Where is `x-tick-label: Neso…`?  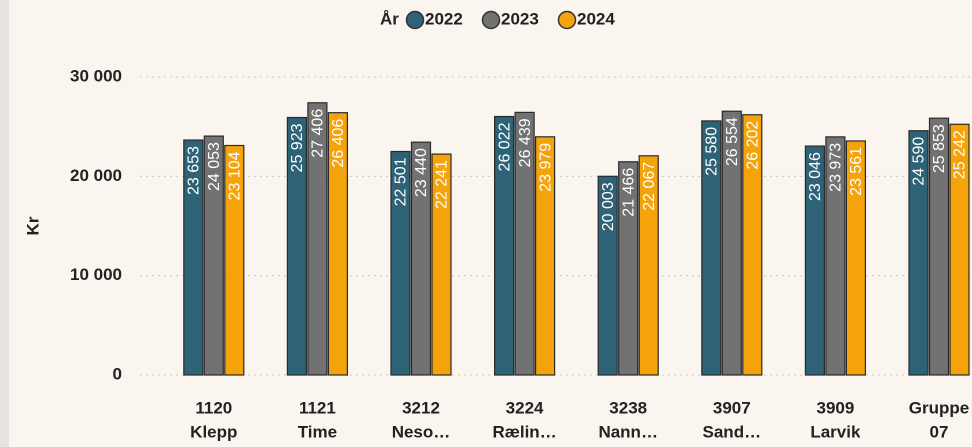
x-tick-label: Neso… is located at coordinates (421, 431).